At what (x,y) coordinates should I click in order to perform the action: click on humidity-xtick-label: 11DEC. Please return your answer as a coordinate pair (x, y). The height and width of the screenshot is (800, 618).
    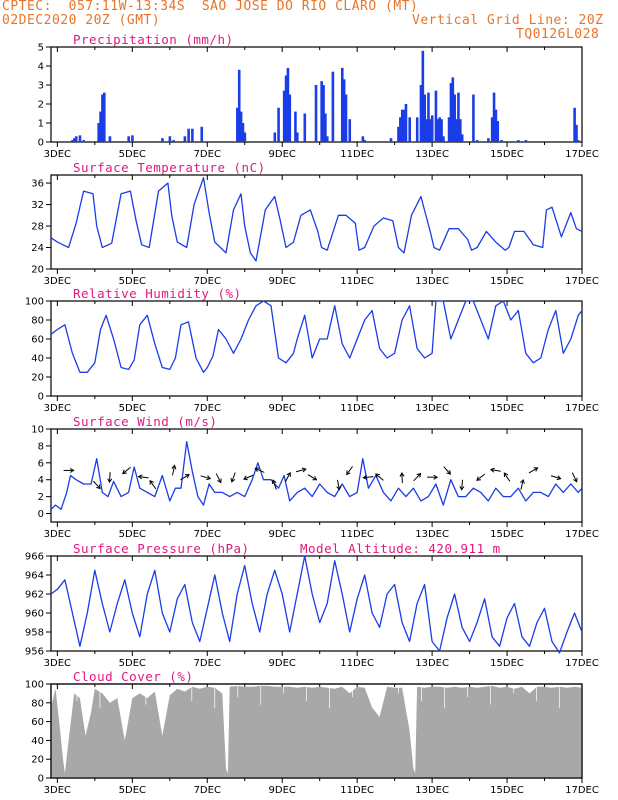
    Looking at the image, I should click on (357, 408).